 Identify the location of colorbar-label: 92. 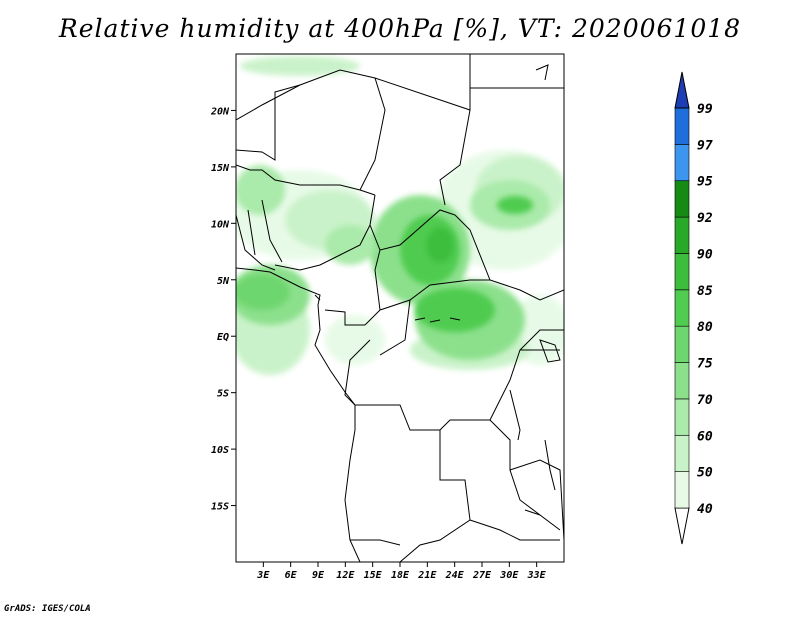
(705, 218).